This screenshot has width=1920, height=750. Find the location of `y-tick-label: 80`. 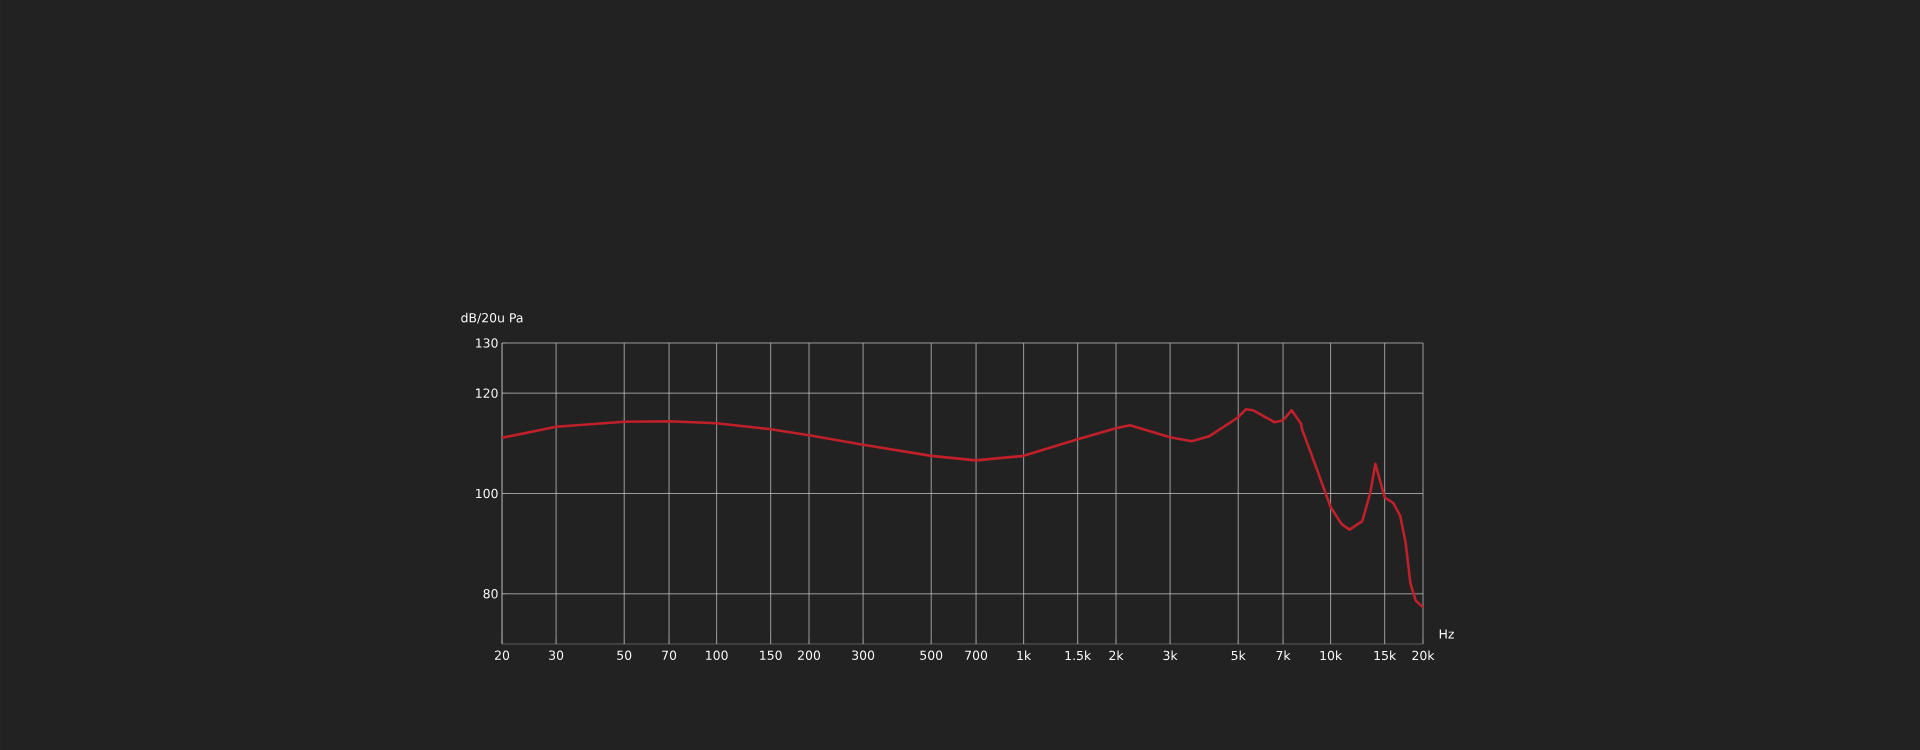

y-tick-label: 80 is located at coordinates (490, 594).